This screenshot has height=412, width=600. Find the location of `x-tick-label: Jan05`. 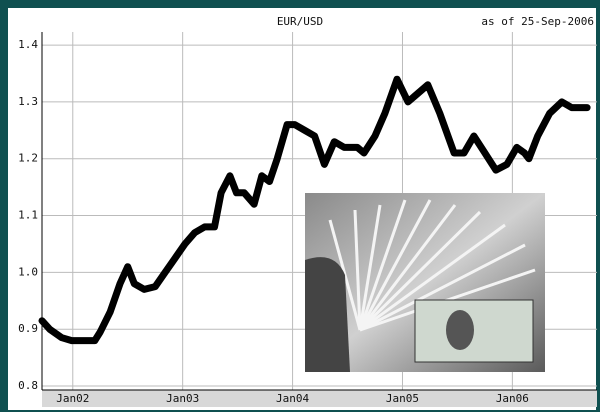

x-tick-label: Jan05 is located at coordinates (402, 398).